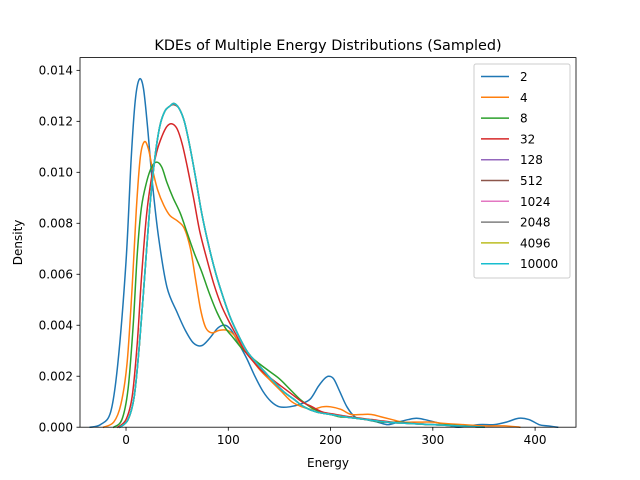 This screenshot has width=640, height=480. Describe the element at coordinates (56, 122) in the screenshot. I see `y-tick-label: 0.012` at that location.